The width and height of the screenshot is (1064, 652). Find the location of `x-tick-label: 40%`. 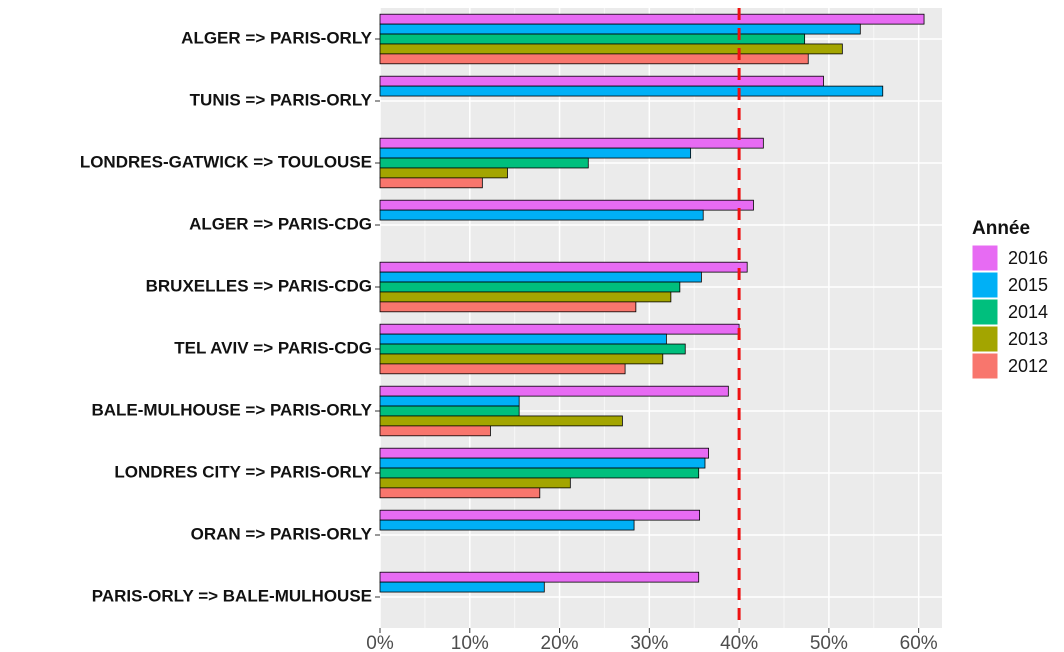

x-tick-label: 40% is located at coordinates (739, 642).